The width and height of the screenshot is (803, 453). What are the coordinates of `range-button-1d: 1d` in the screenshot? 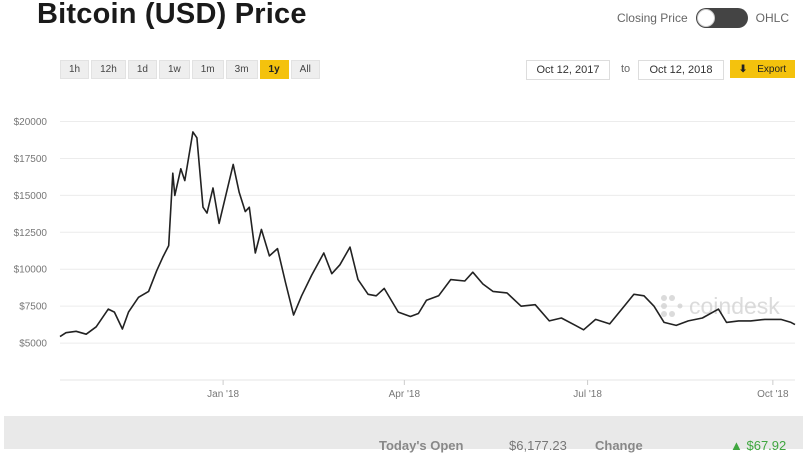 It's located at (142, 69).